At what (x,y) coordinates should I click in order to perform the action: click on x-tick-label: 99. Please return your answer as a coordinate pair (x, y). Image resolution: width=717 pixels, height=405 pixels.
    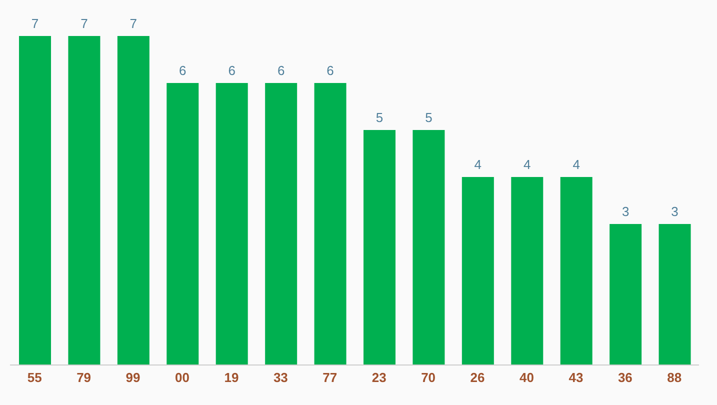
    Looking at the image, I should click on (133, 378).